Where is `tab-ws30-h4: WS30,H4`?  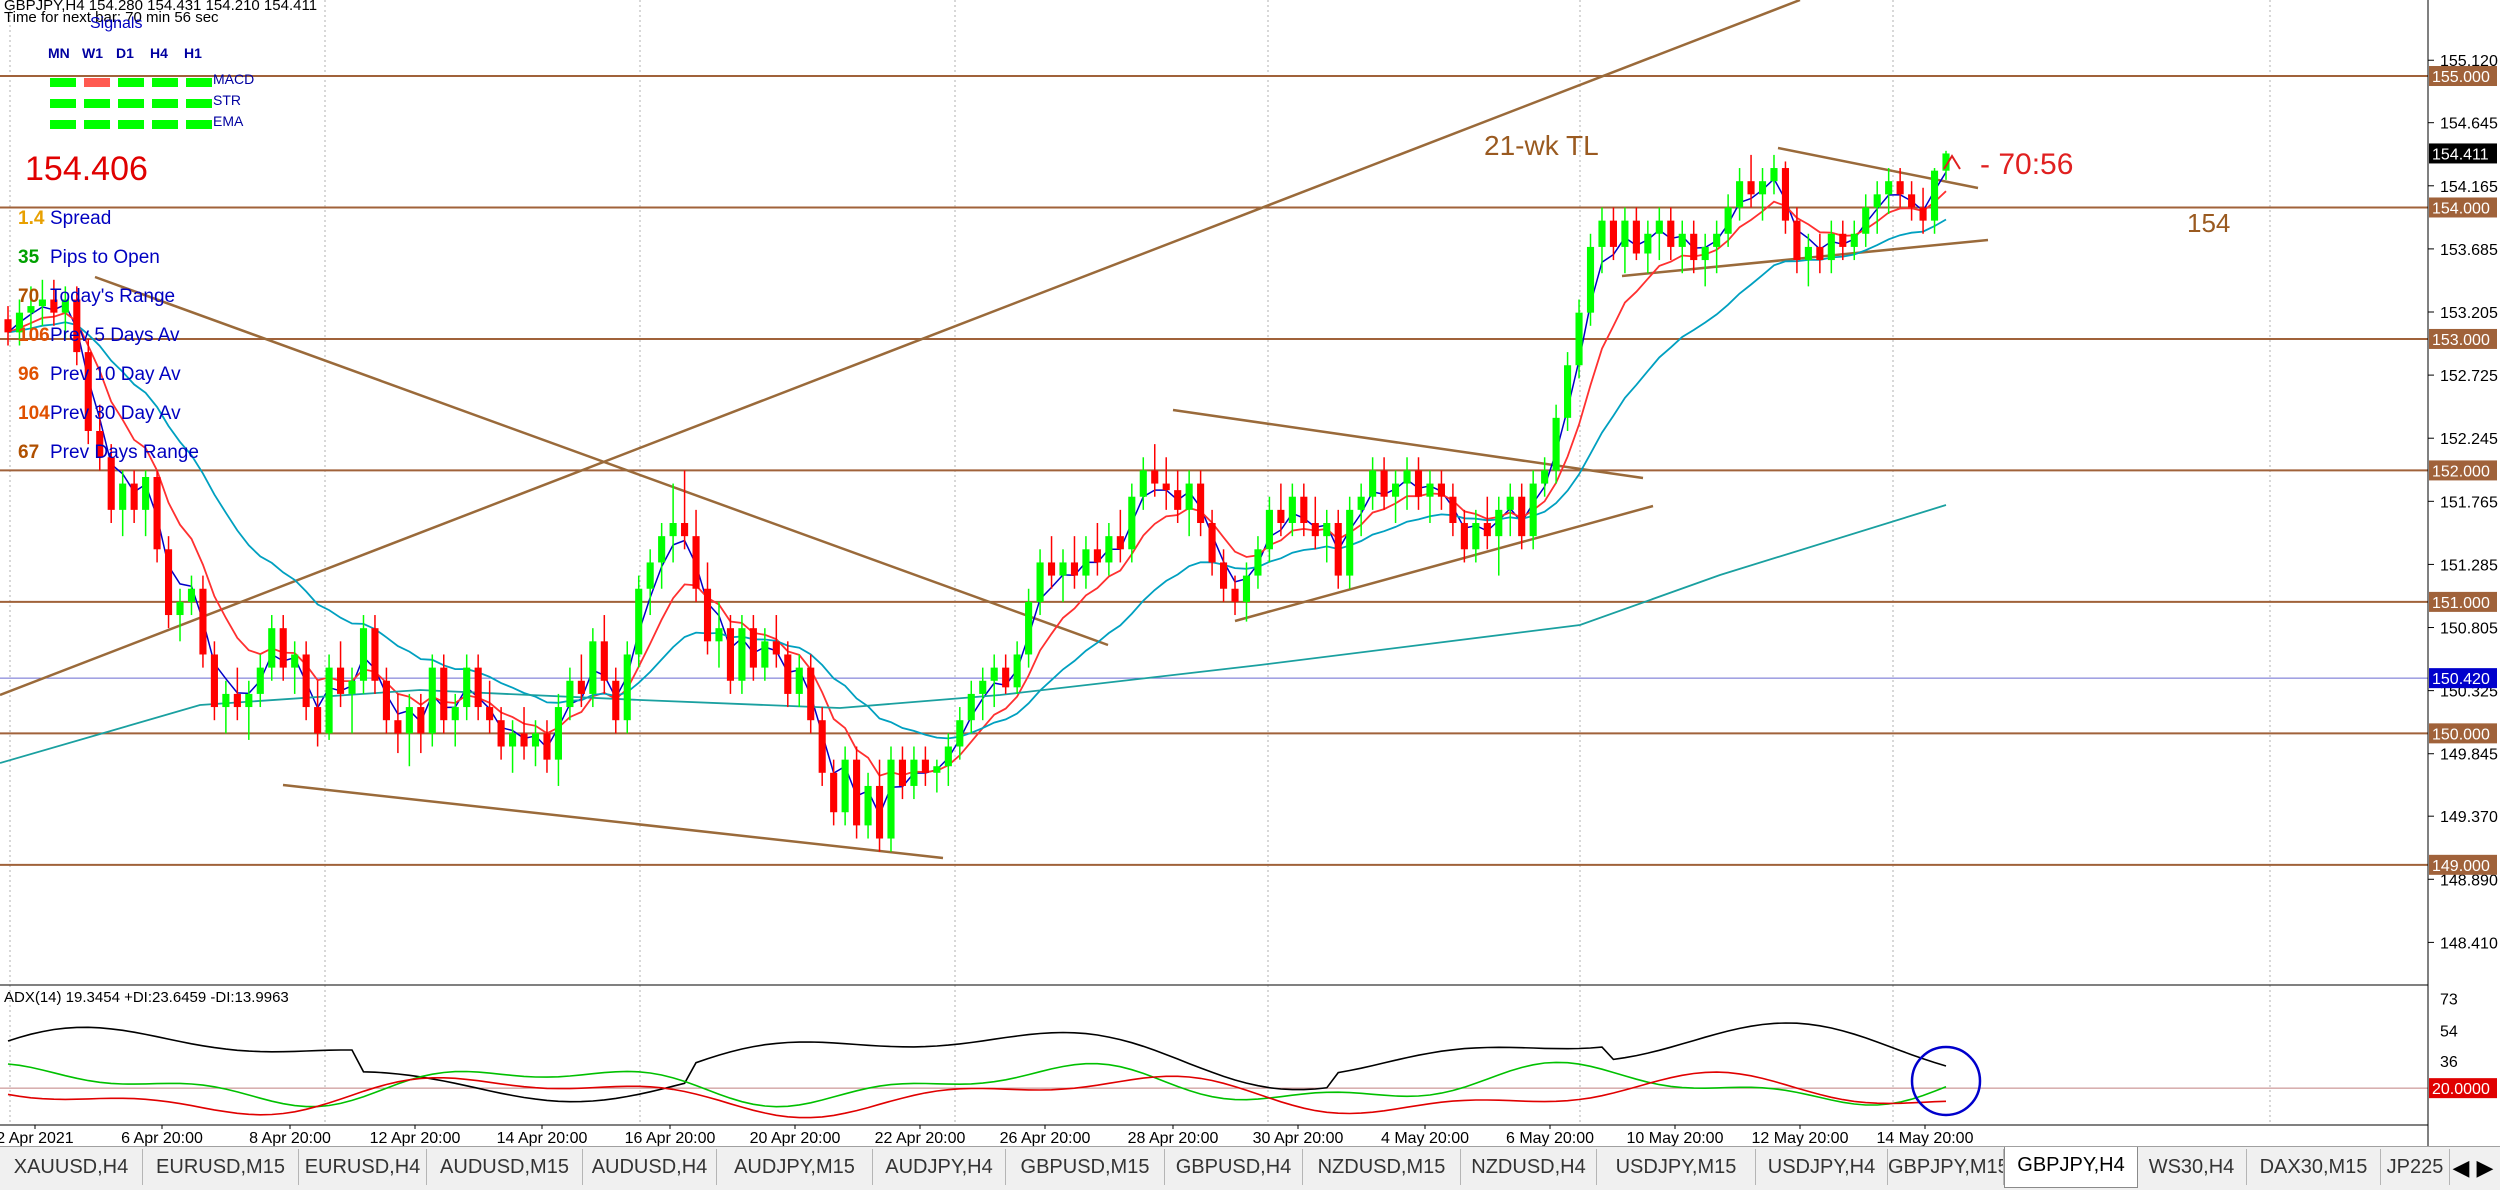
tab-ws30-h4: WS30,H4 is located at coordinates (2192, 1167).